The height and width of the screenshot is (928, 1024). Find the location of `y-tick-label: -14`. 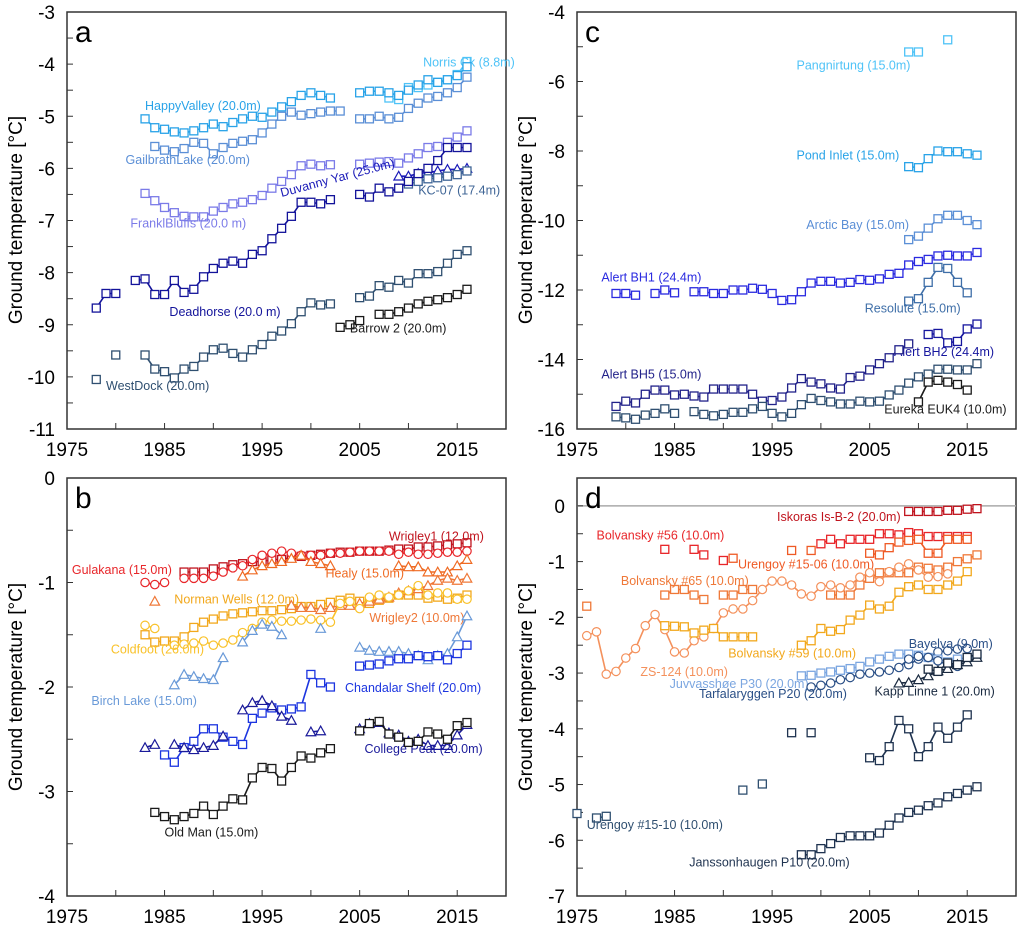

y-tick-label: -14 is located at coordinates (552, 361).